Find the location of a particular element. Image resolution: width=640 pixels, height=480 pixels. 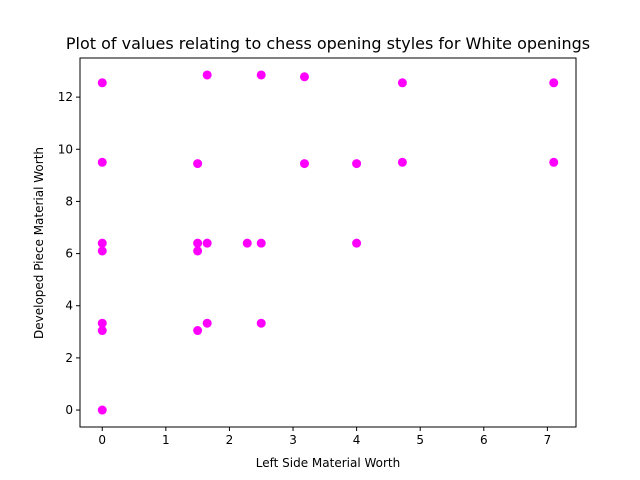

x-axis-ticks: 0 1 2 3 4 5 6 7 is located at coordinates (324, 437).